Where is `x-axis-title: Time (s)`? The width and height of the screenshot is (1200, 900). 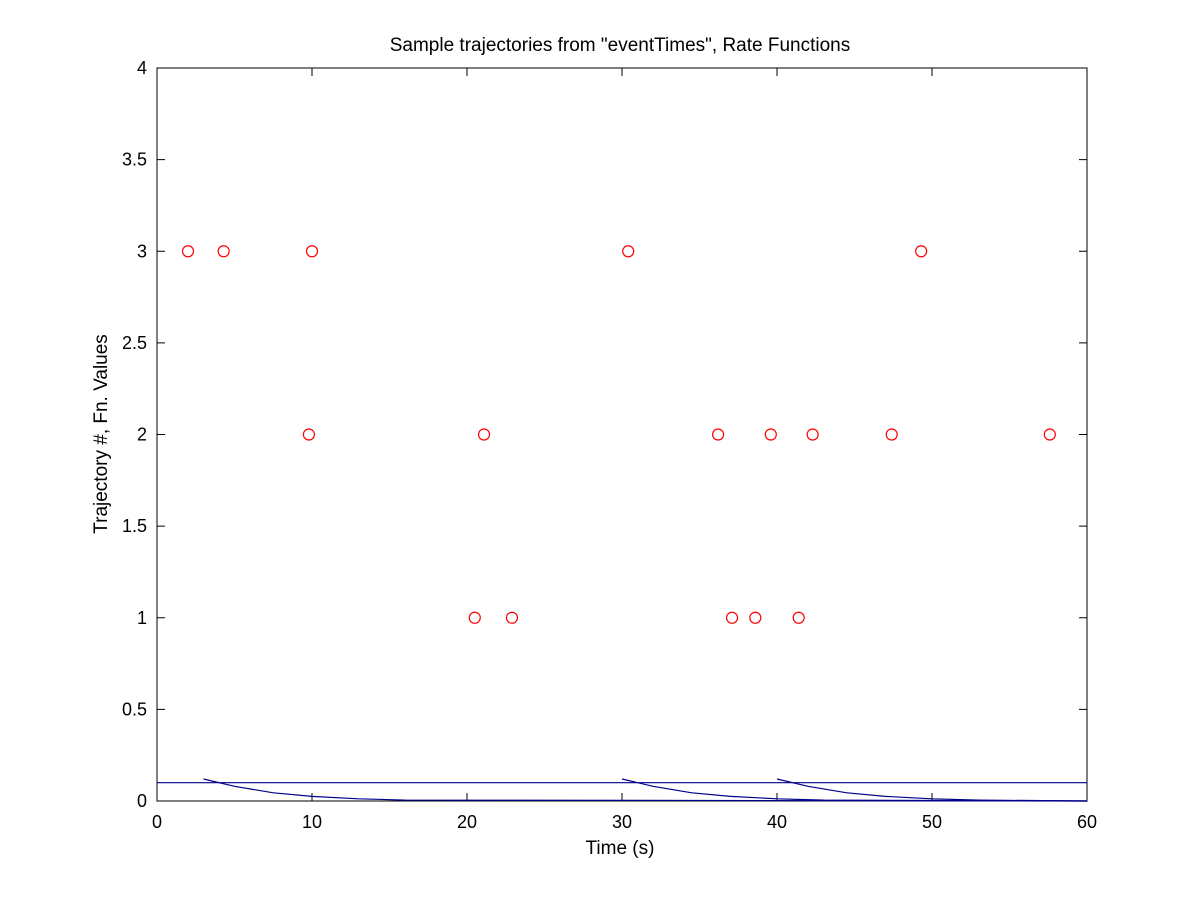 x-axis-title: Time (s) is located at coordinates (620, 848).